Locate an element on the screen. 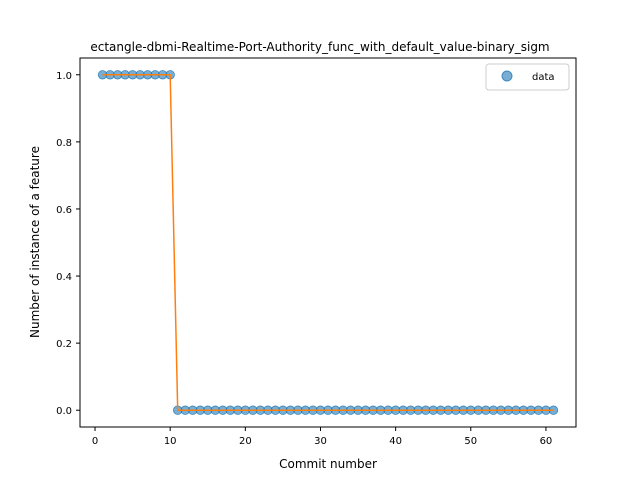  x-tick-label: 50 is located at coordinates (470, 441).